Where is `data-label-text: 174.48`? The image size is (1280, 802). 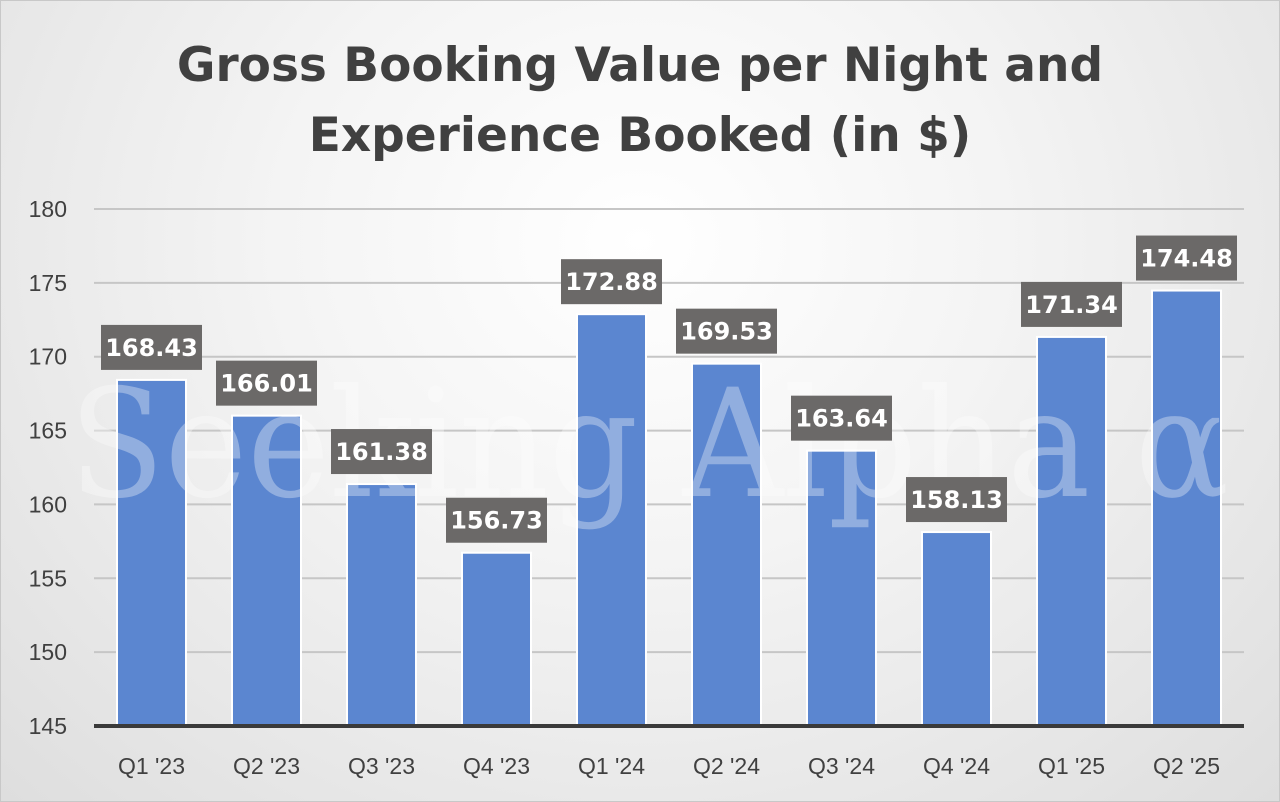 data-label-text: 174.48 is located at coordinates (1186, 259).